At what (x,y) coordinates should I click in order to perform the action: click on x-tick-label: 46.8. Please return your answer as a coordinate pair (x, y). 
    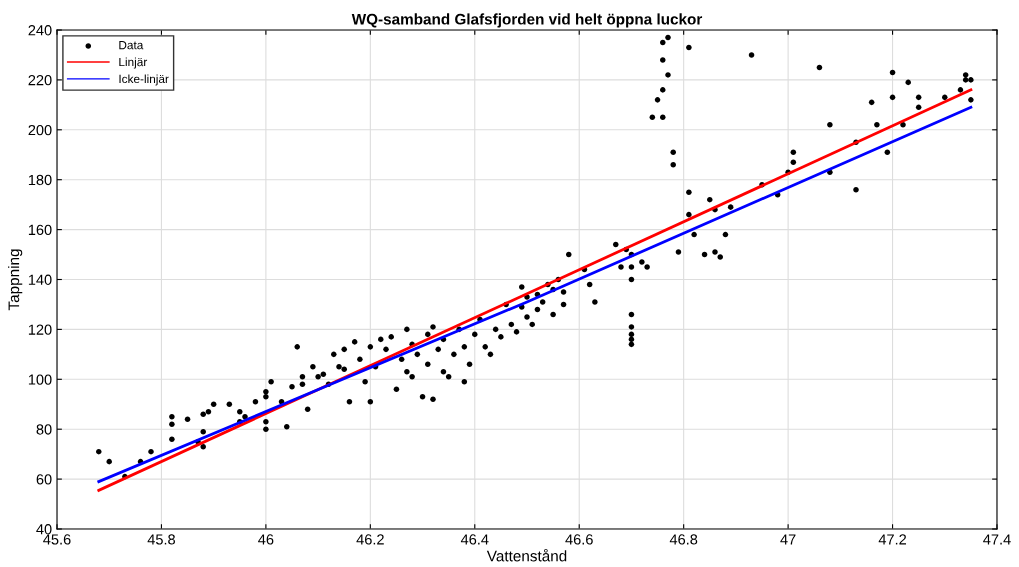
    Looking at the image, I should click on (683, 539).